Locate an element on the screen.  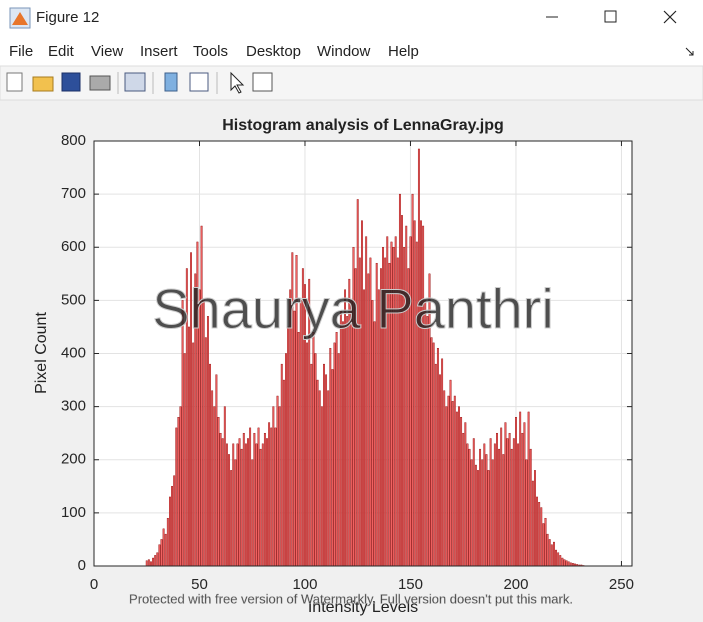
toolbar-icons is located at coordinates (139, 82).